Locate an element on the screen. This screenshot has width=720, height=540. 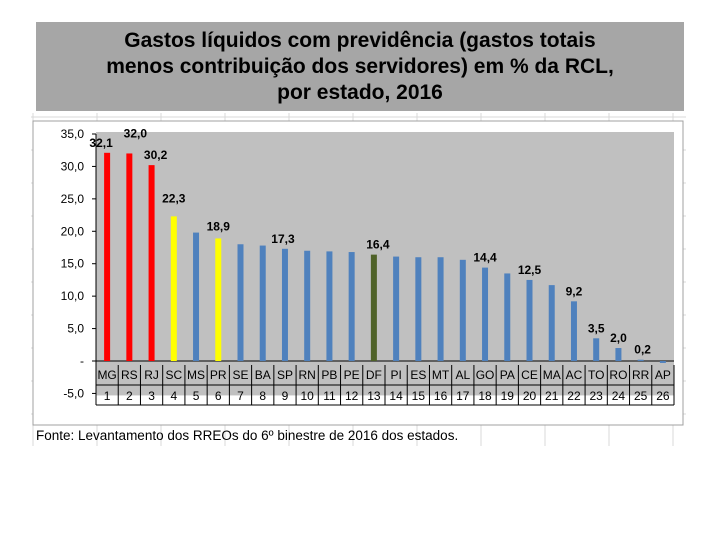
category-label: RO is located at coordinates (618, 375).